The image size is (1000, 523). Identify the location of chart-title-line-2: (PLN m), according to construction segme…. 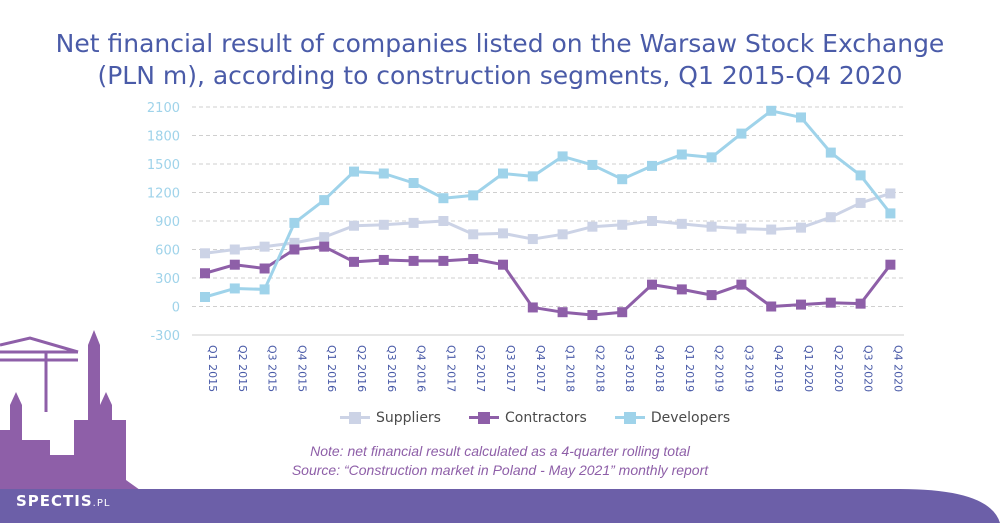
(500, 75).